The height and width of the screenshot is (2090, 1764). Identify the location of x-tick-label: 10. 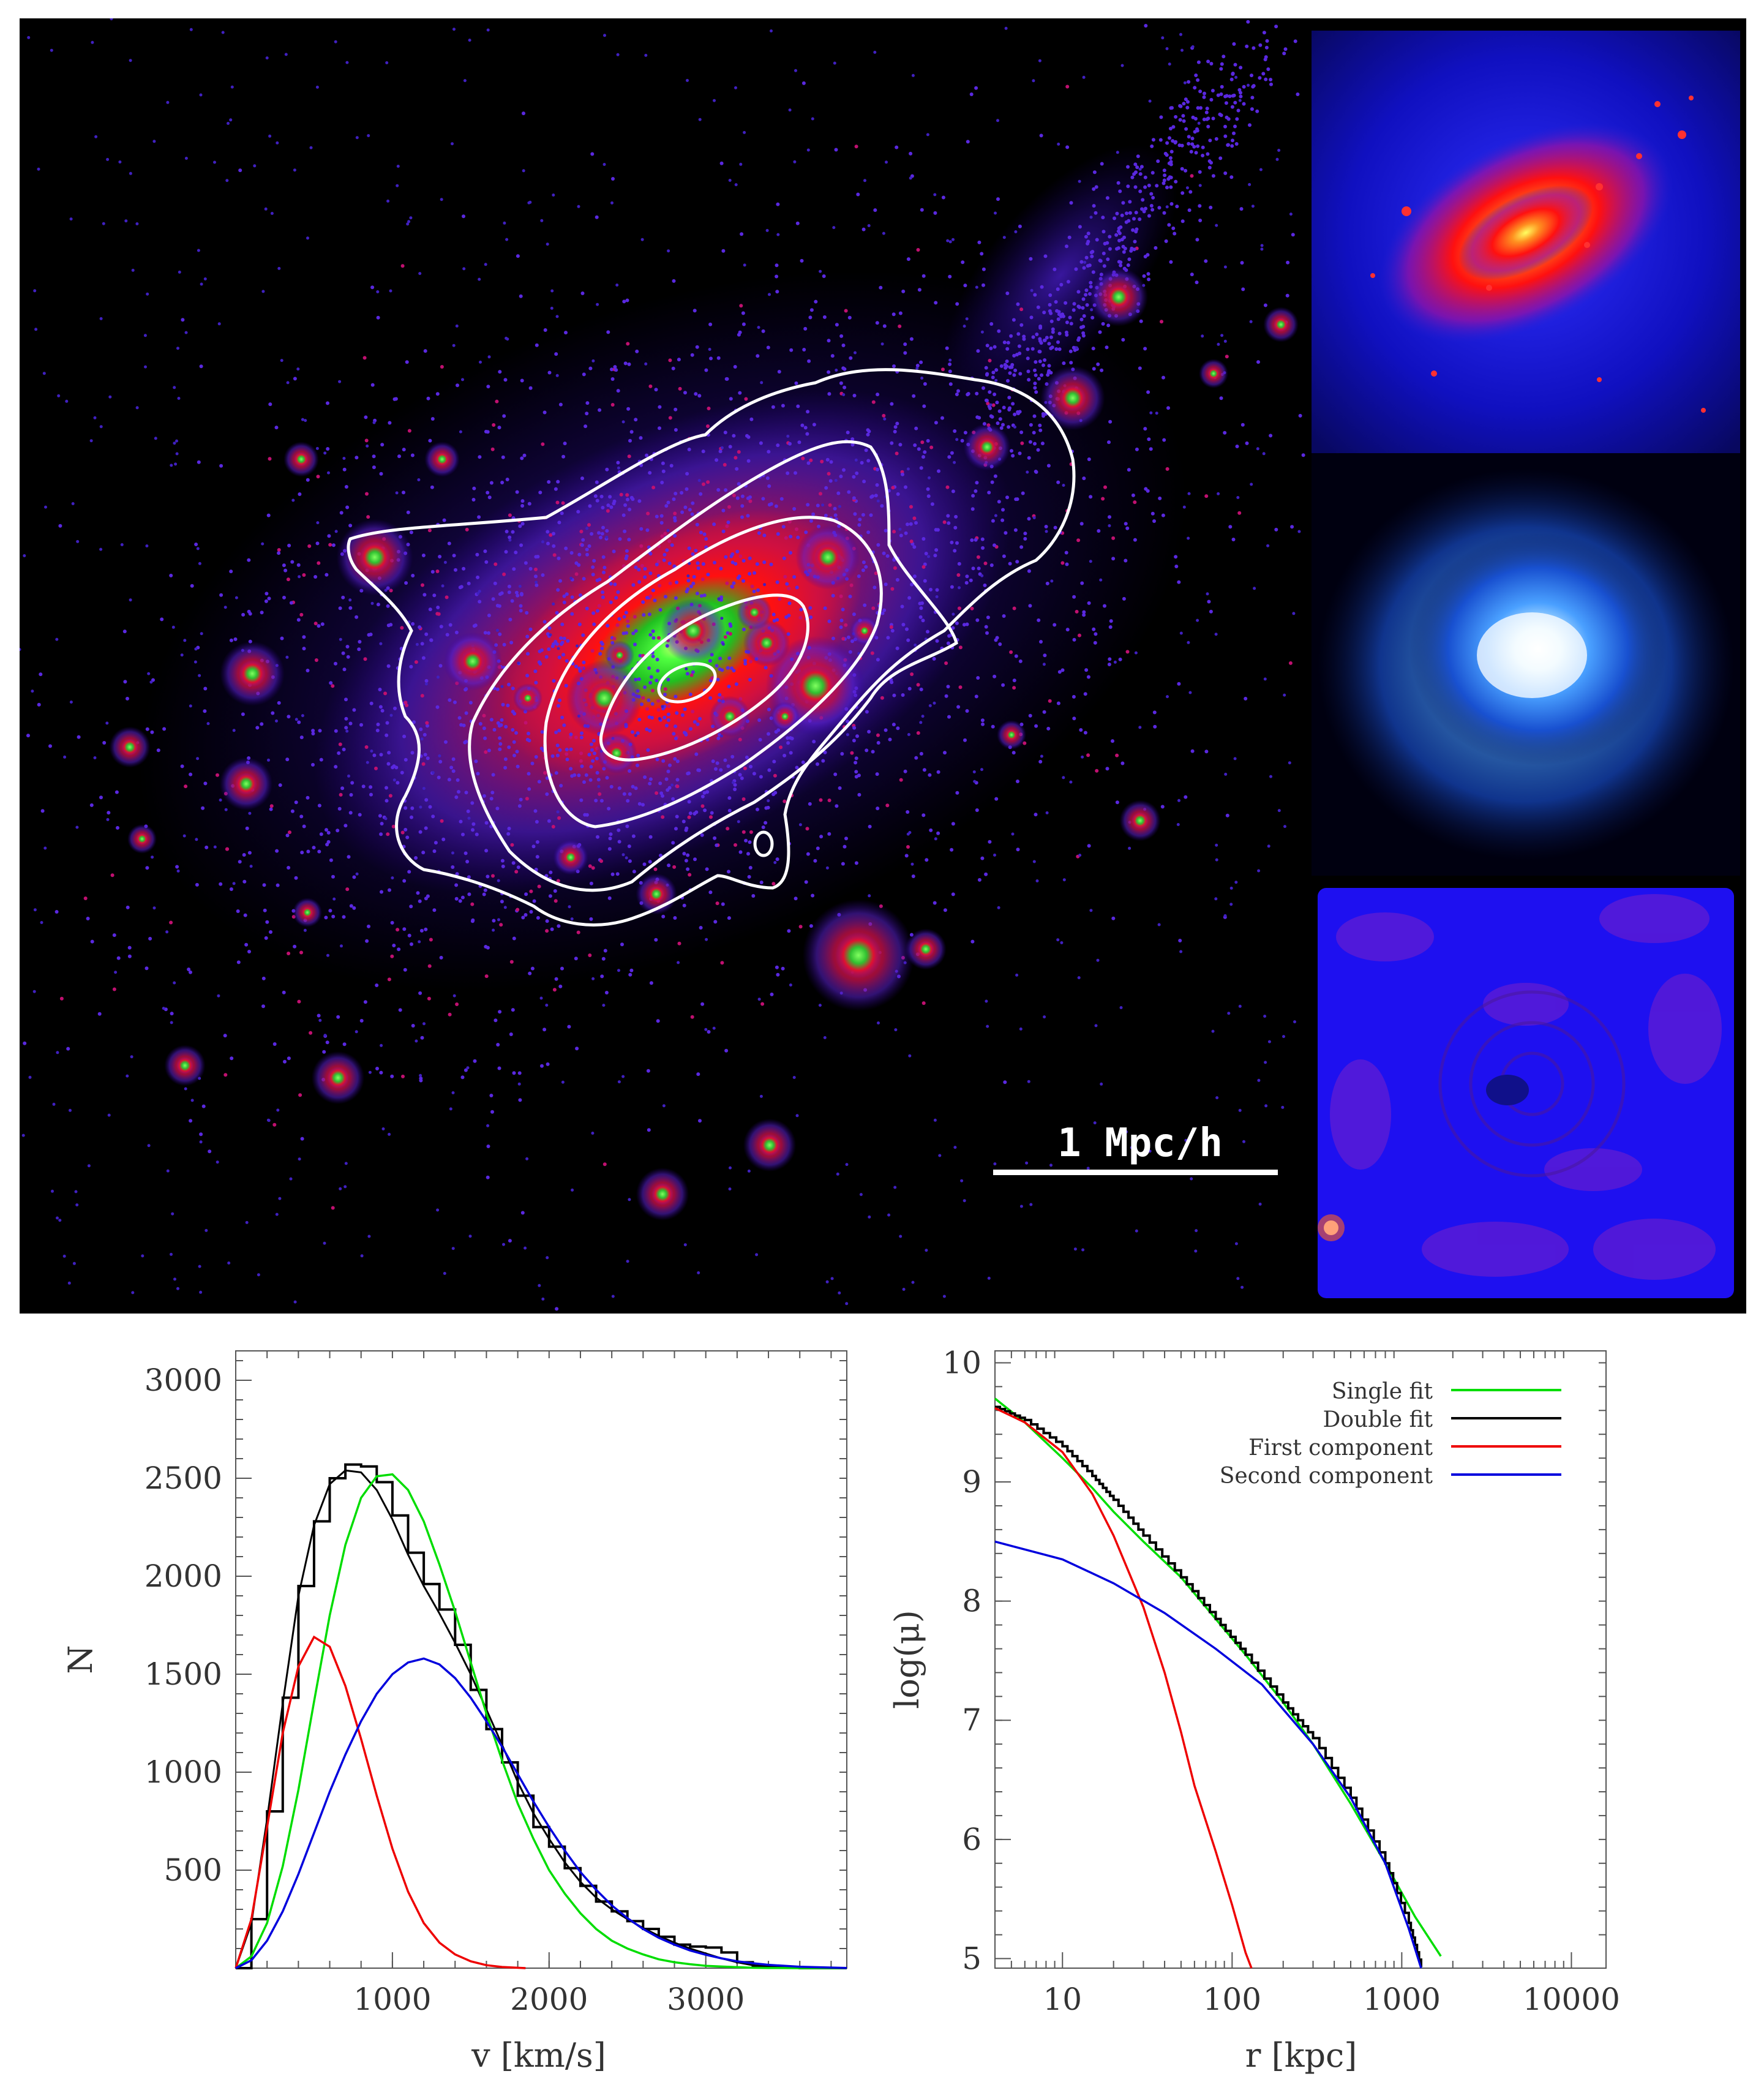
(1062, 1999).